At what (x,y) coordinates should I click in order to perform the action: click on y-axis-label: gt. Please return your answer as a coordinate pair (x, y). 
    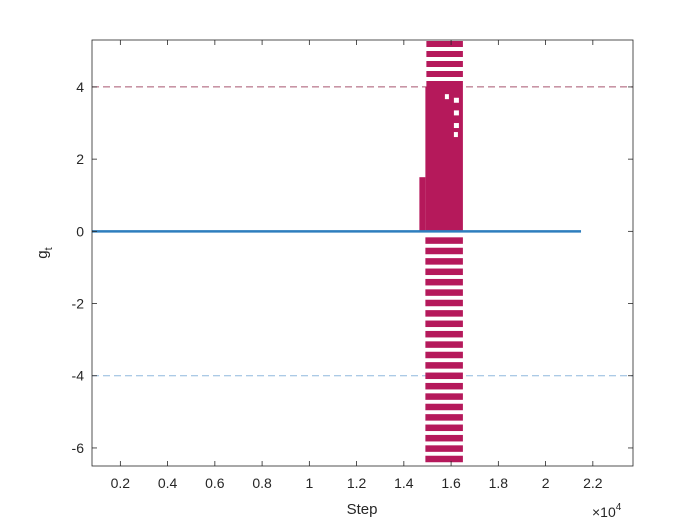
    Looking at the image, I should click on (44, 252).